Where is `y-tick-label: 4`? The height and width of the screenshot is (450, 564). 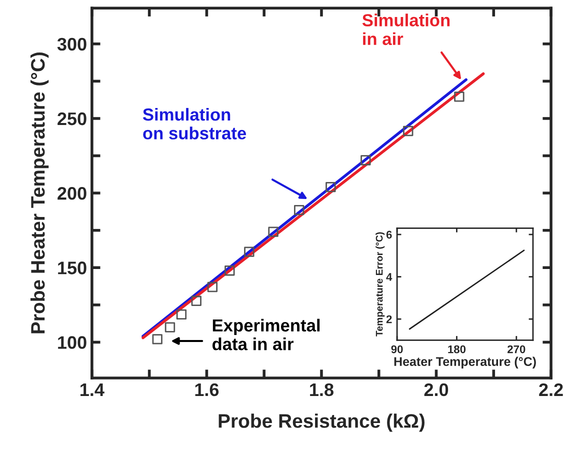
y-tick-label: 4 is located at coordinates (389, 277).